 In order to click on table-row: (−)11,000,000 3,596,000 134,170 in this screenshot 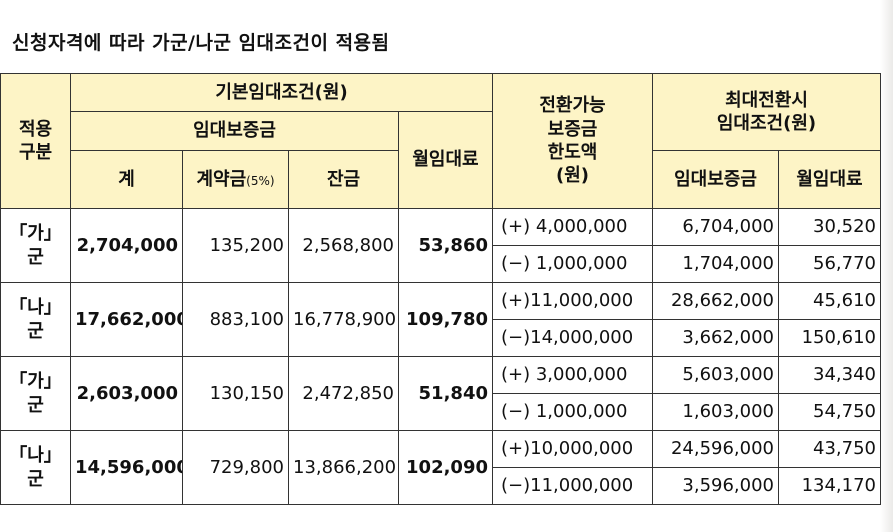, I will do `click(441, 486)`.